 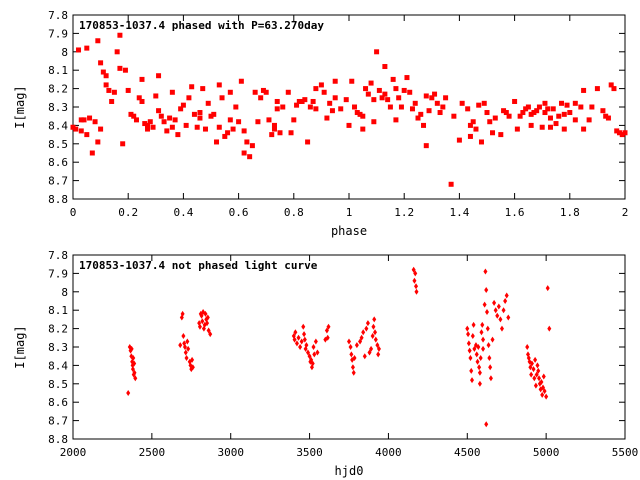 What do you see at coordinates (20, 106) in the screenshot?
I see `y-axis-title: I[mag]` at bounding box center [20, 106].